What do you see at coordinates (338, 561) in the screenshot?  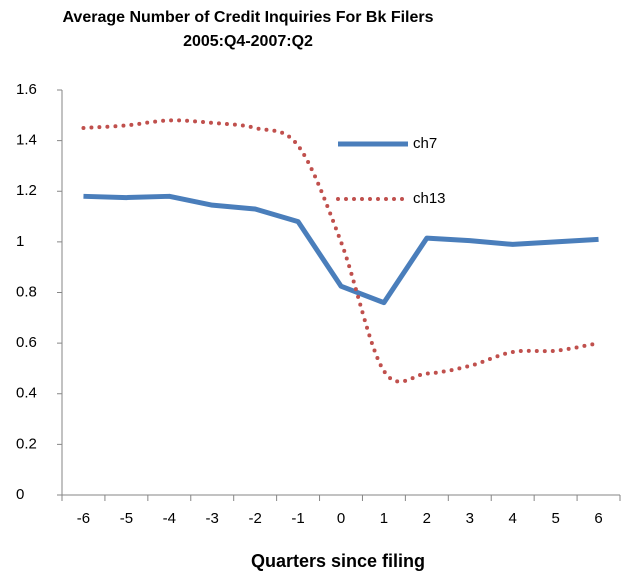 I see `x-axis-title: Quarters since filing` at bounding box center [338, 561].